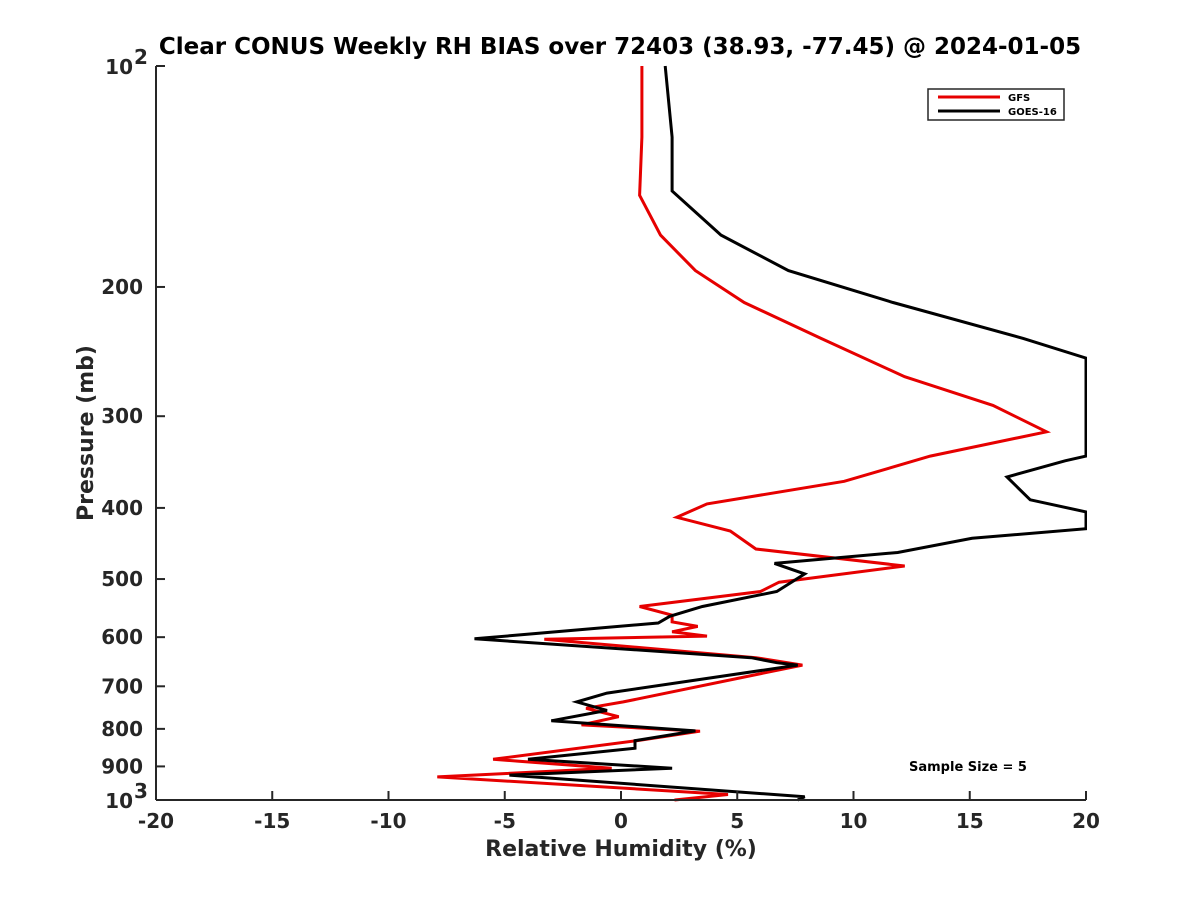 The image size is (1200, 900). What do you see at coordinates (621, 849) in the screenshot?
I see `x-axis-label: Relative Humidity (%)` at bounding box center [621, 849].